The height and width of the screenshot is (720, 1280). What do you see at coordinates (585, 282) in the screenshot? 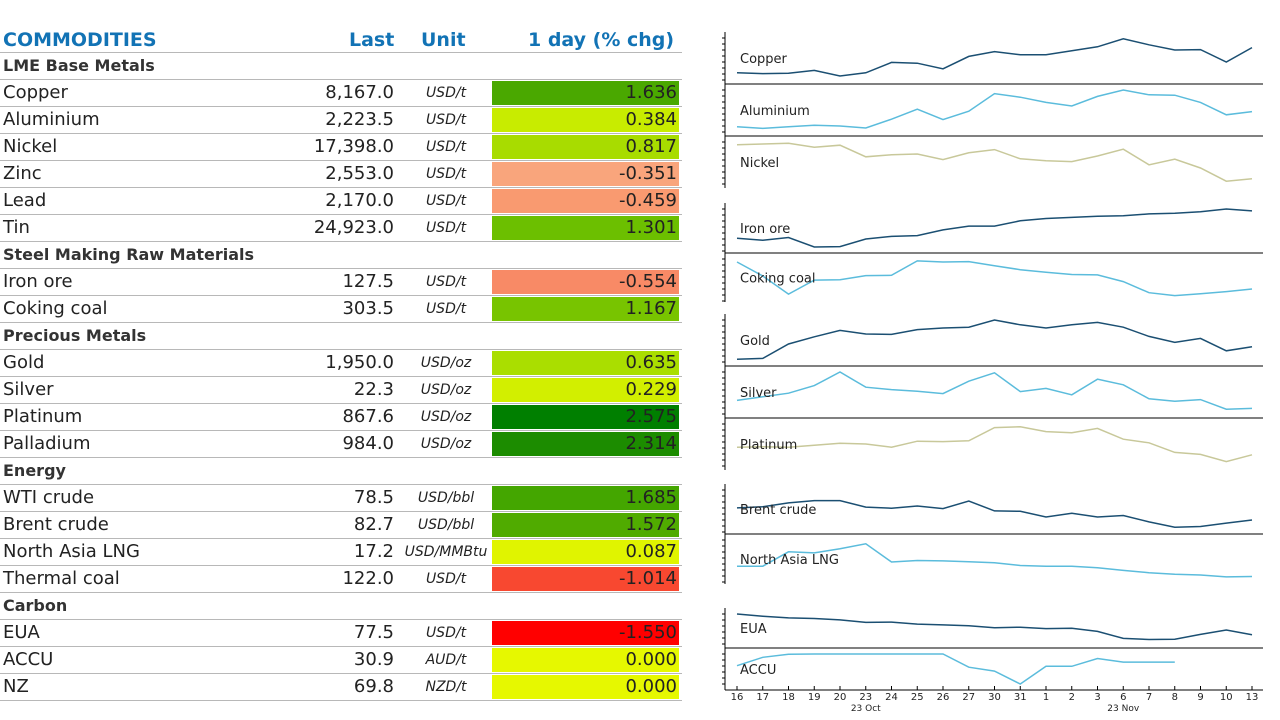
I see `day-change-cell: -0.554` at bounding box center [585, 282].